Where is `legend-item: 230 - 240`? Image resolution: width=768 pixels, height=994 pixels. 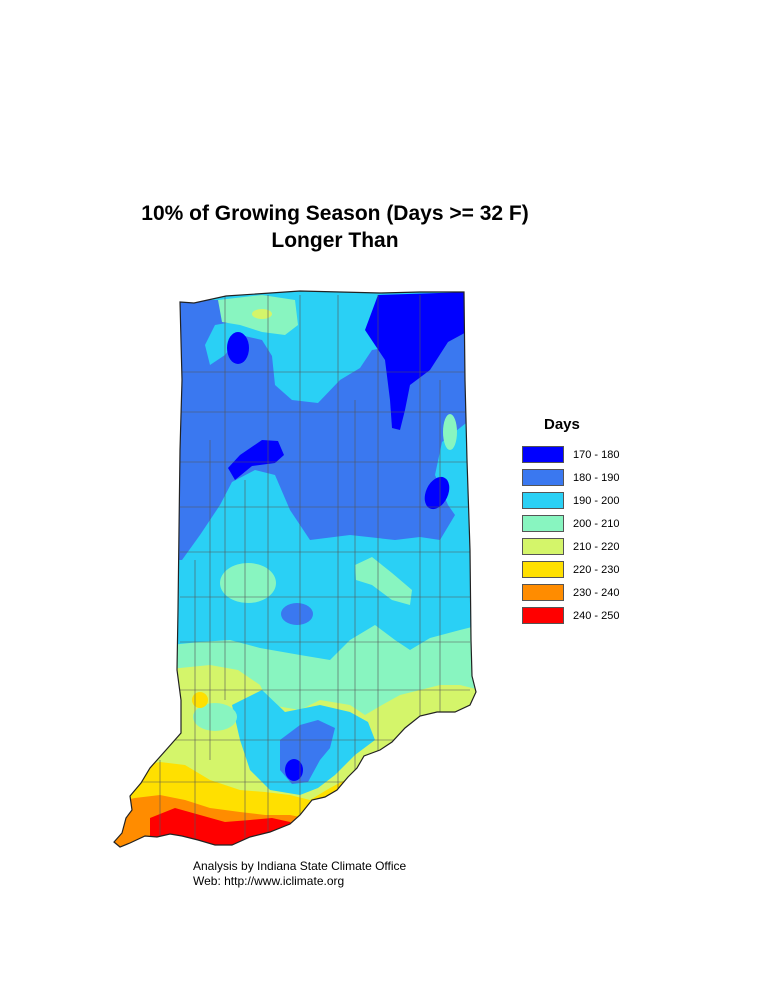 legend-item: 230 - 240 is located at coordinates (570, 592).